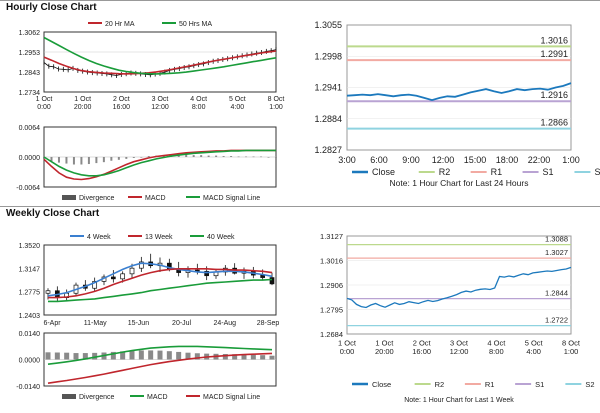 Image resolution: width=600 pixels, height=413 pixels. I want to click on weekly-pivot-xtick: 20:00, so click(384, 351).